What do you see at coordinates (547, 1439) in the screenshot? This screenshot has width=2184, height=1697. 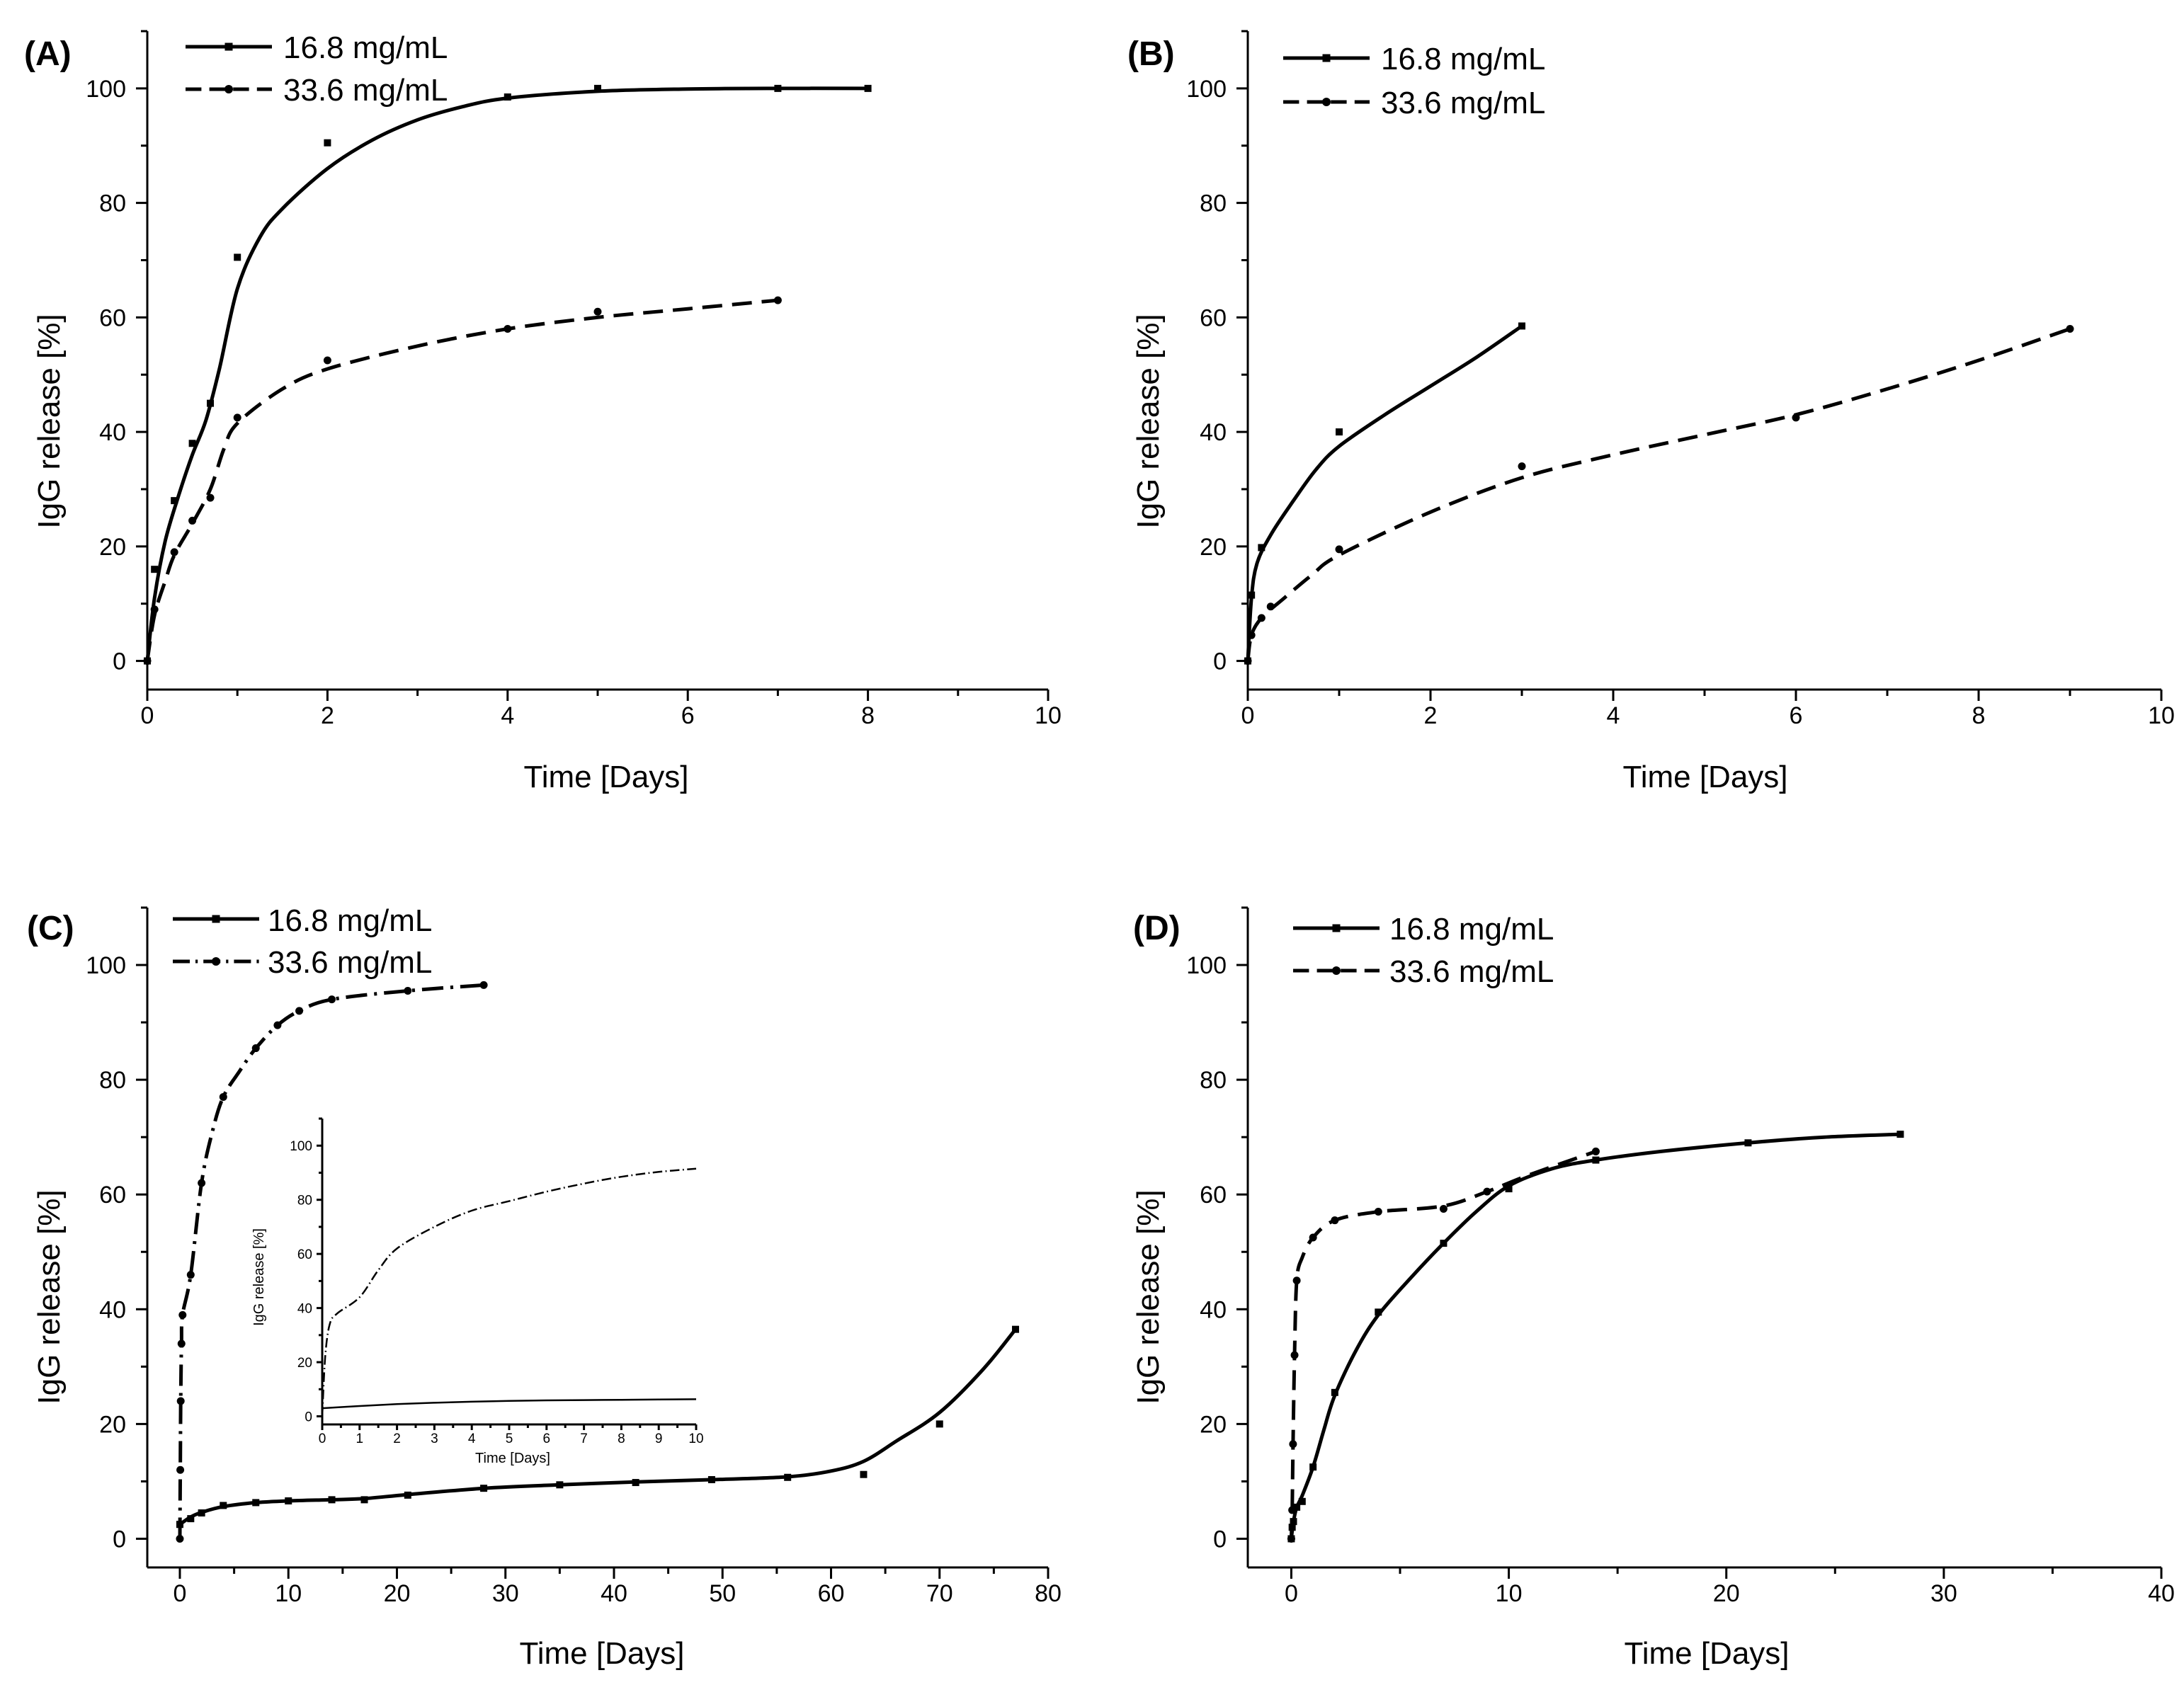 I see `panel-c-inset-x-tick-label: 6` at bounding box center [547, 1439].